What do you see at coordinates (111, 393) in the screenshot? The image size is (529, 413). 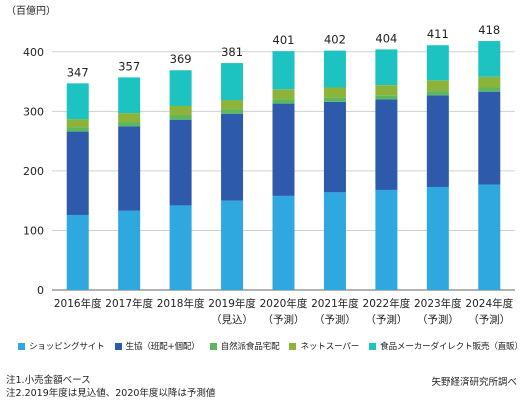 I see `note-2: 注2.2019年度は見込値、2020年度以降は予測値` at bounding box center [111, 393].